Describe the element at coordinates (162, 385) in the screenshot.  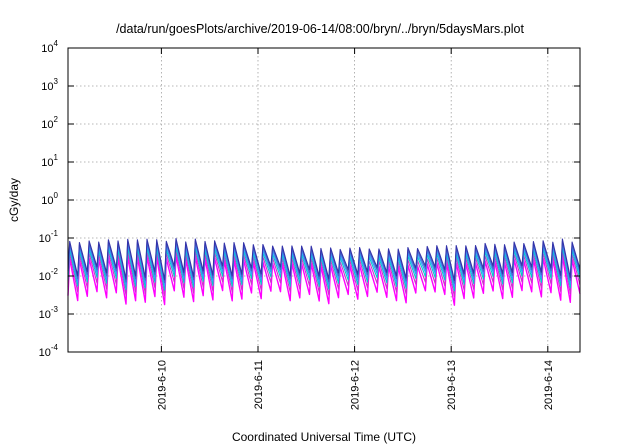
I see `x-tick-label: 2019-6-10` at that location.